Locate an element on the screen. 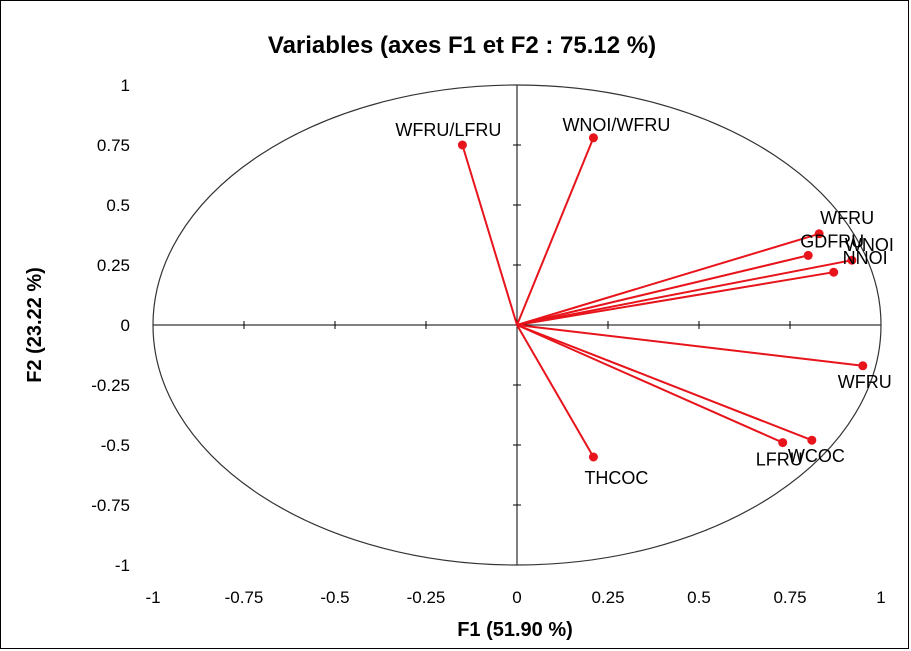  x-tick-label: 1 is located at coordinates (880, 597).